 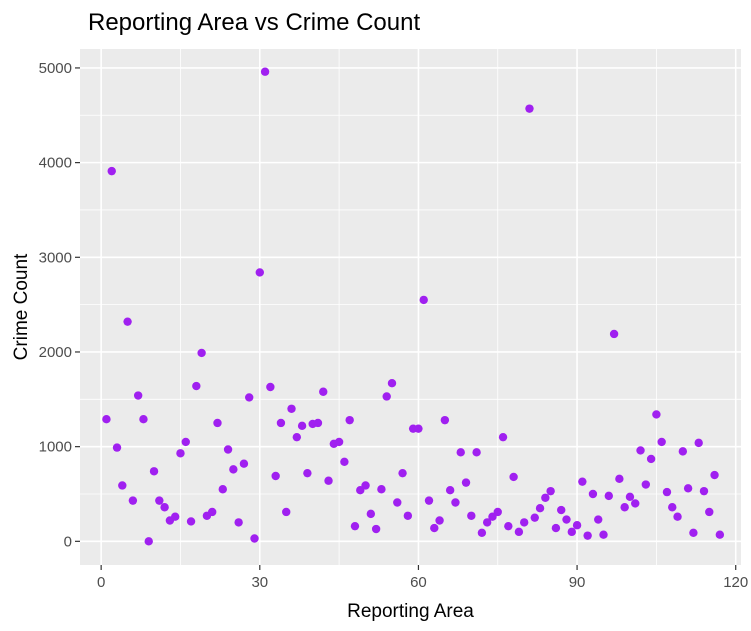 I want to click on x-tick-label: 90, so click(x=577, y=582).